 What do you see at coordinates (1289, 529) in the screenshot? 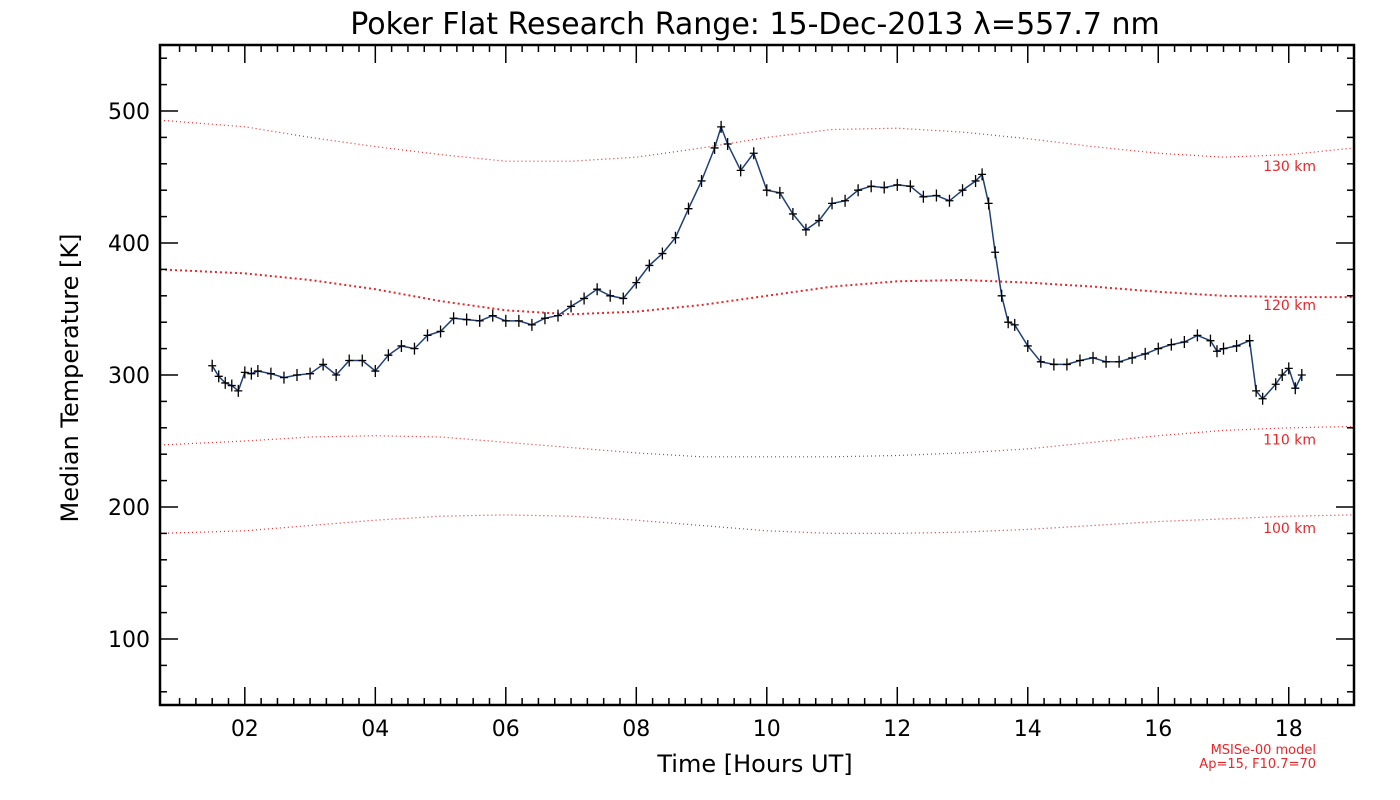
I see `model-curve-label: 100 km` at bounding box center [1289, 529].